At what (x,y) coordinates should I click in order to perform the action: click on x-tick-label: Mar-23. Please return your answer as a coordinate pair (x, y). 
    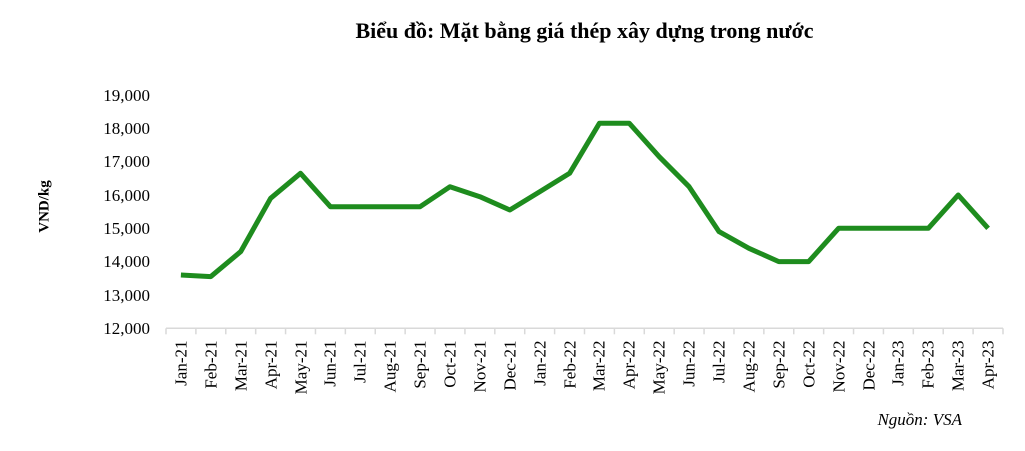
    Looking at the image, I should click on (958, 365).